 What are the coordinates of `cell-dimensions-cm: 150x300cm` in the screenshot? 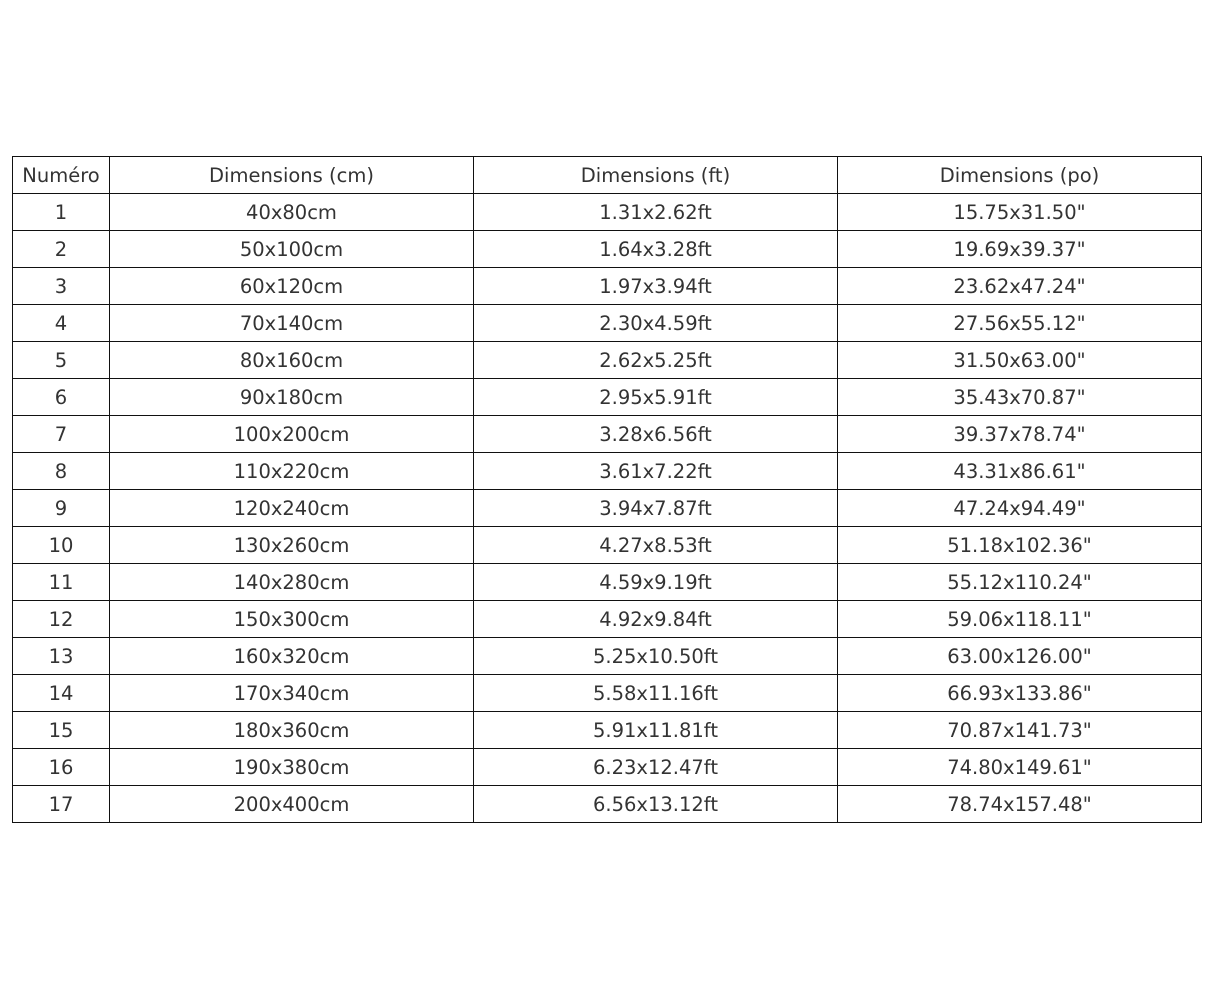 It's located at (291, 619).